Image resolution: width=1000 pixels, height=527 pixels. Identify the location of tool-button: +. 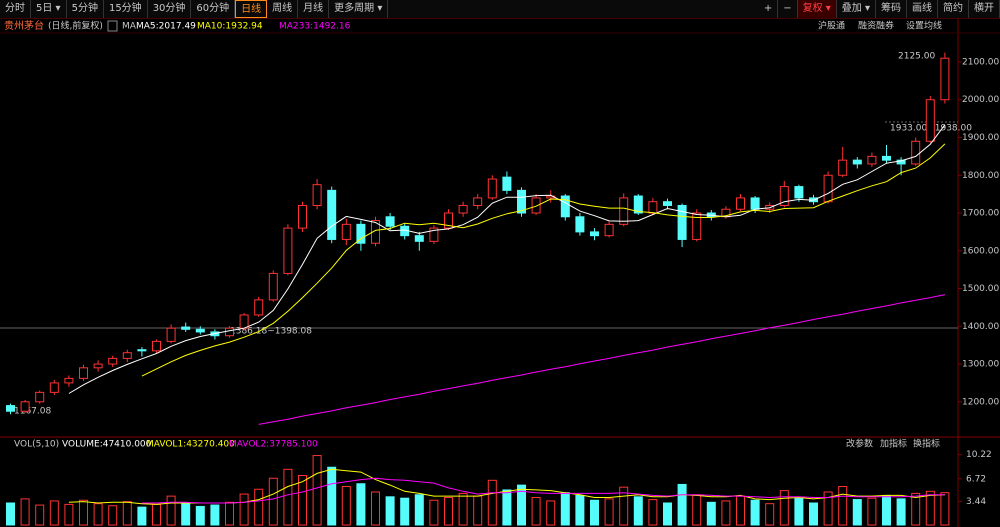
(769, 9).